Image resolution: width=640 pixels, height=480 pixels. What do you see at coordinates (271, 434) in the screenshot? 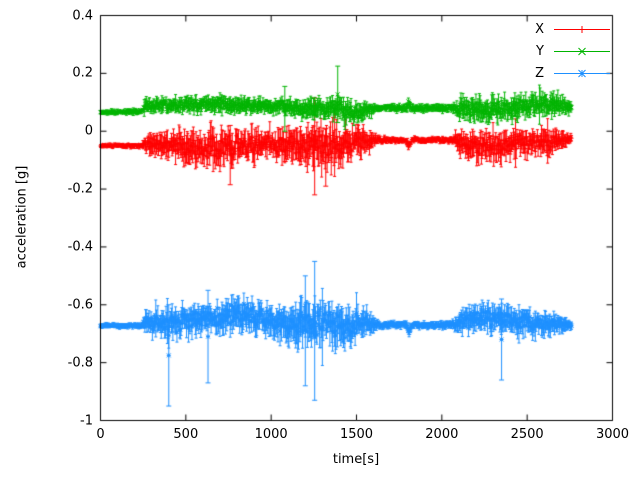
I see `x-tick-label: 1000` at bounding box center [271, 434].